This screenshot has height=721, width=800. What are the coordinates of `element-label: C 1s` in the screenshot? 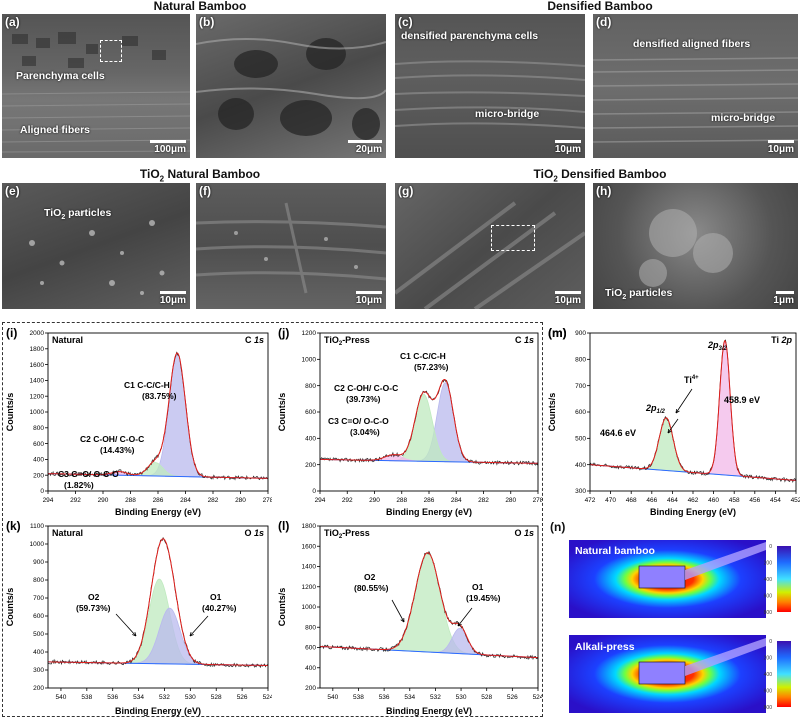 It's located at (254, 340).